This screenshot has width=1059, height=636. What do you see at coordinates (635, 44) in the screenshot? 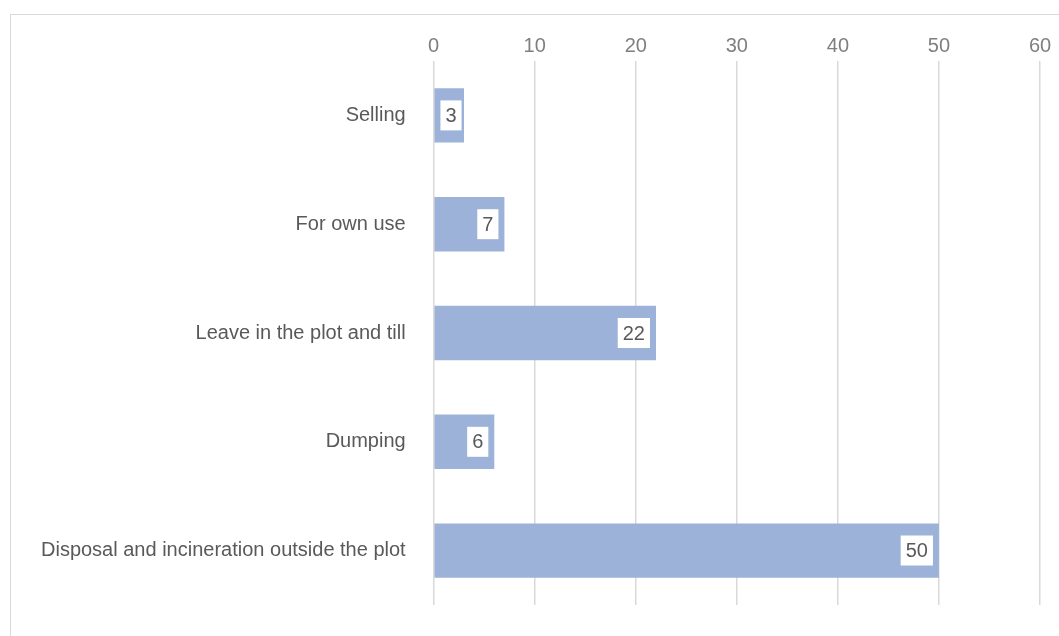
I see `x-tick-label: 20` at bounding box center [635, 44].